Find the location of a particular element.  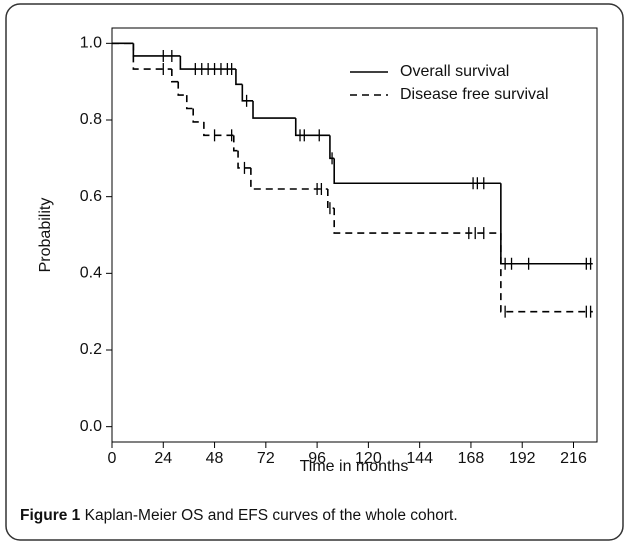

caption-label: Figure 1 is located at coordinates (50, 515).